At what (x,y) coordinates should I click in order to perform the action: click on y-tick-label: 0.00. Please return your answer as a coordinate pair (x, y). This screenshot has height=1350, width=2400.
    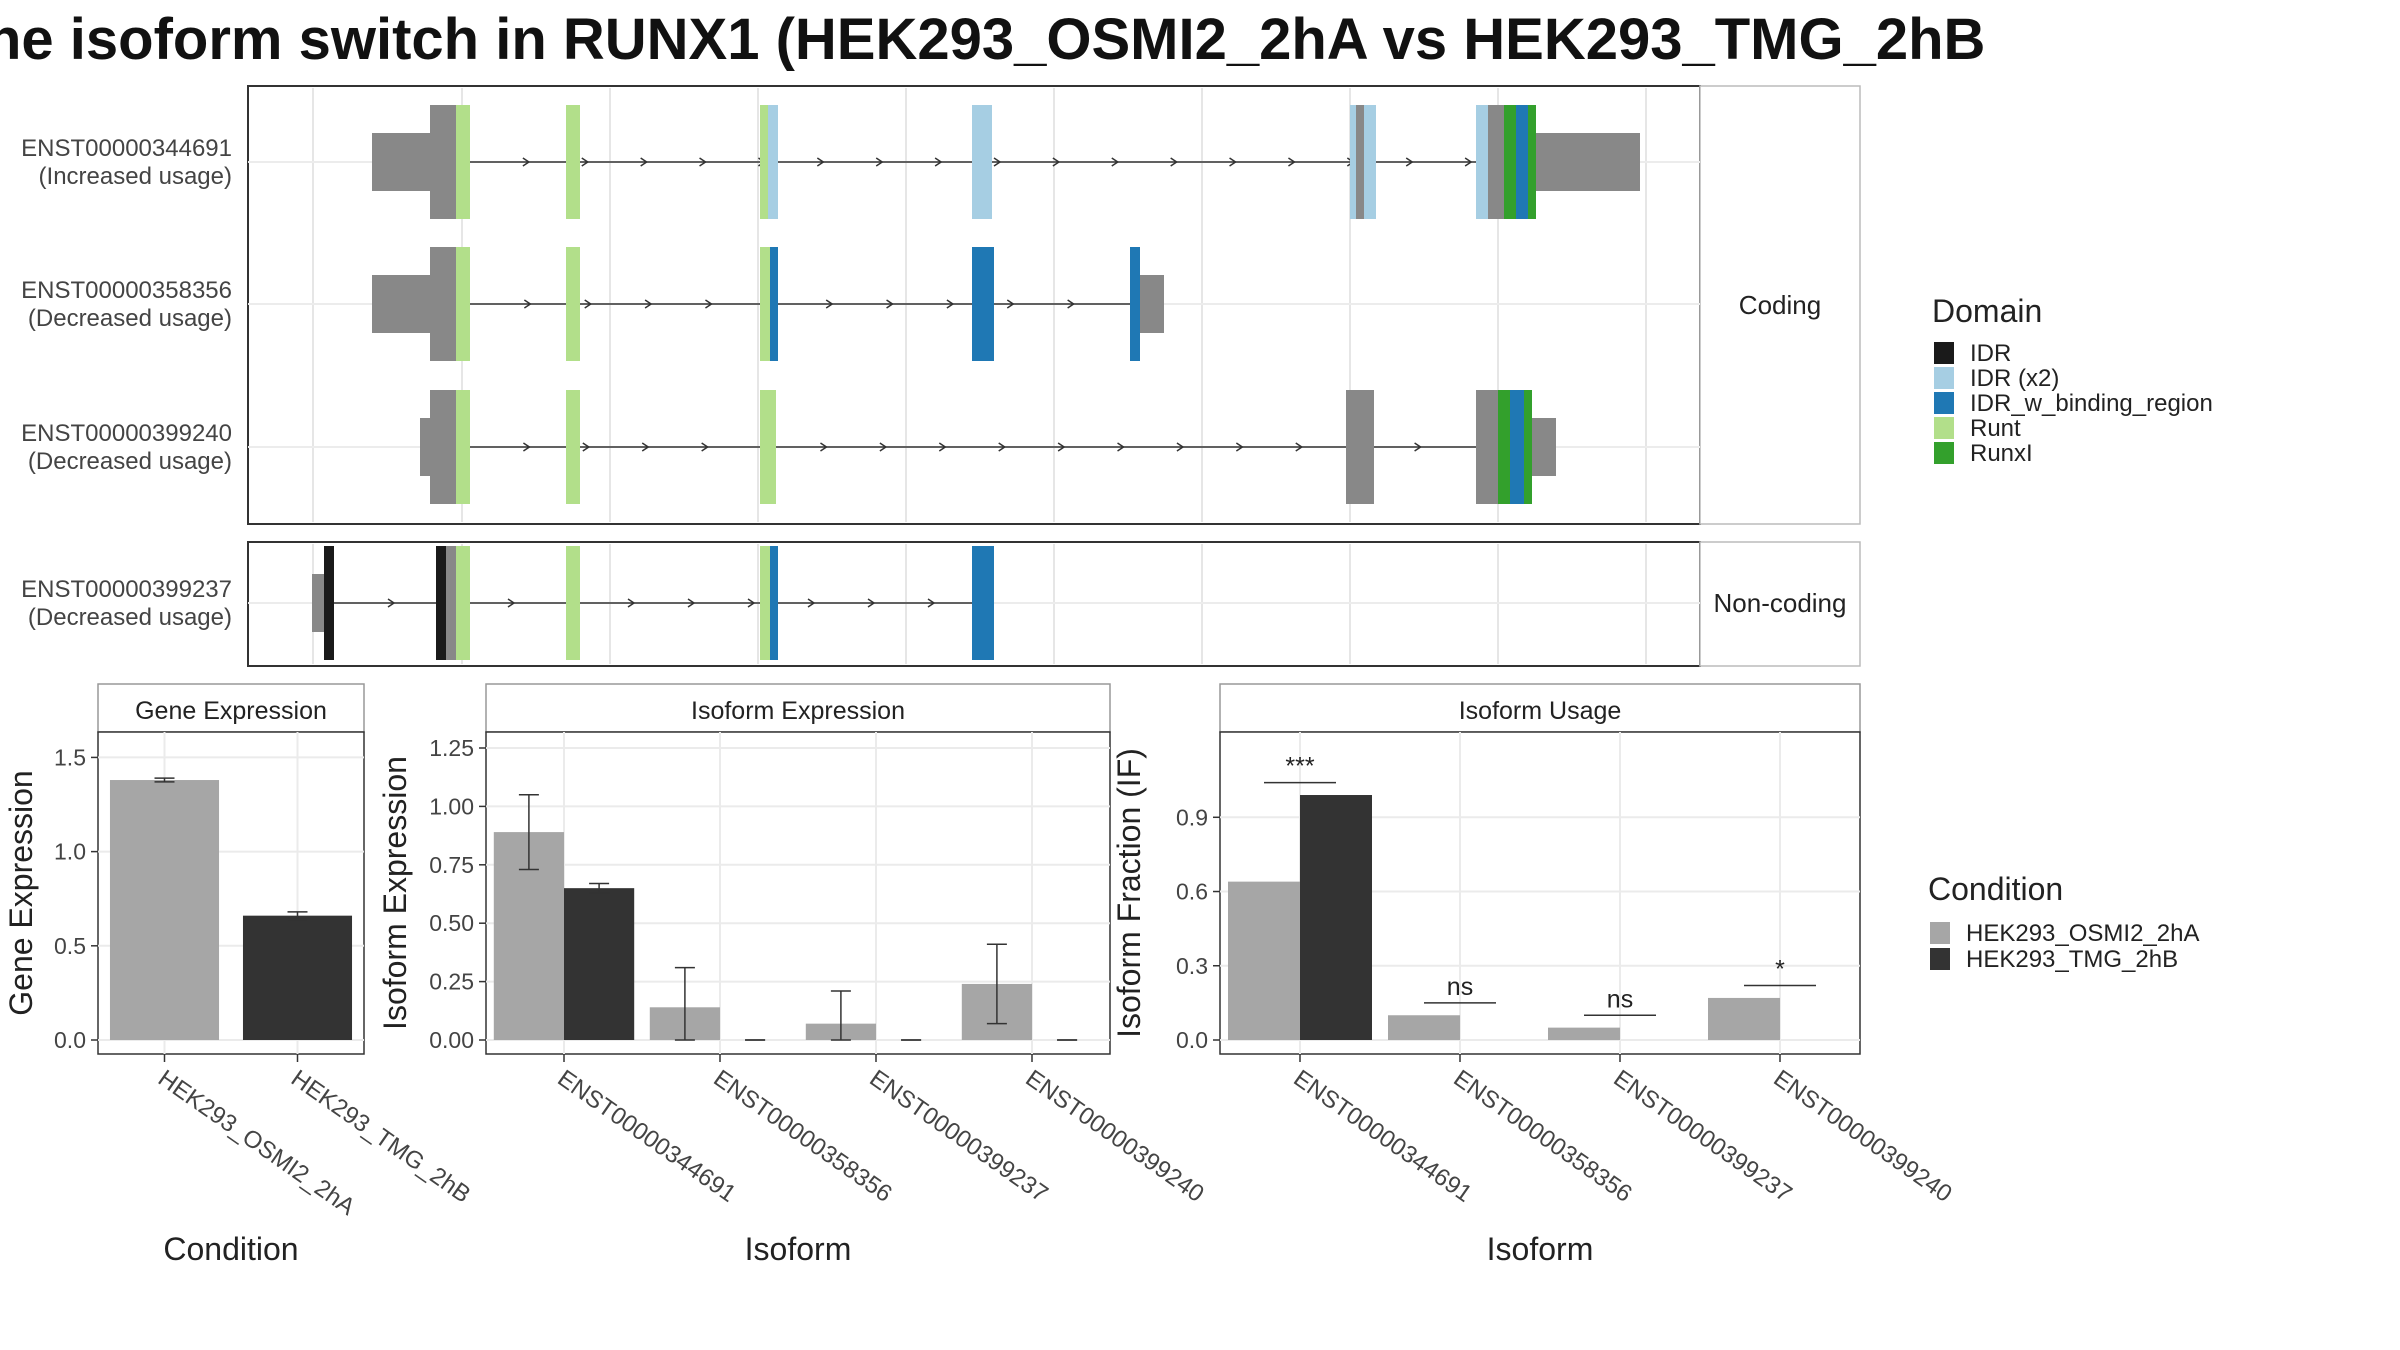
    Looking at the image, I should click on (451, 1040).